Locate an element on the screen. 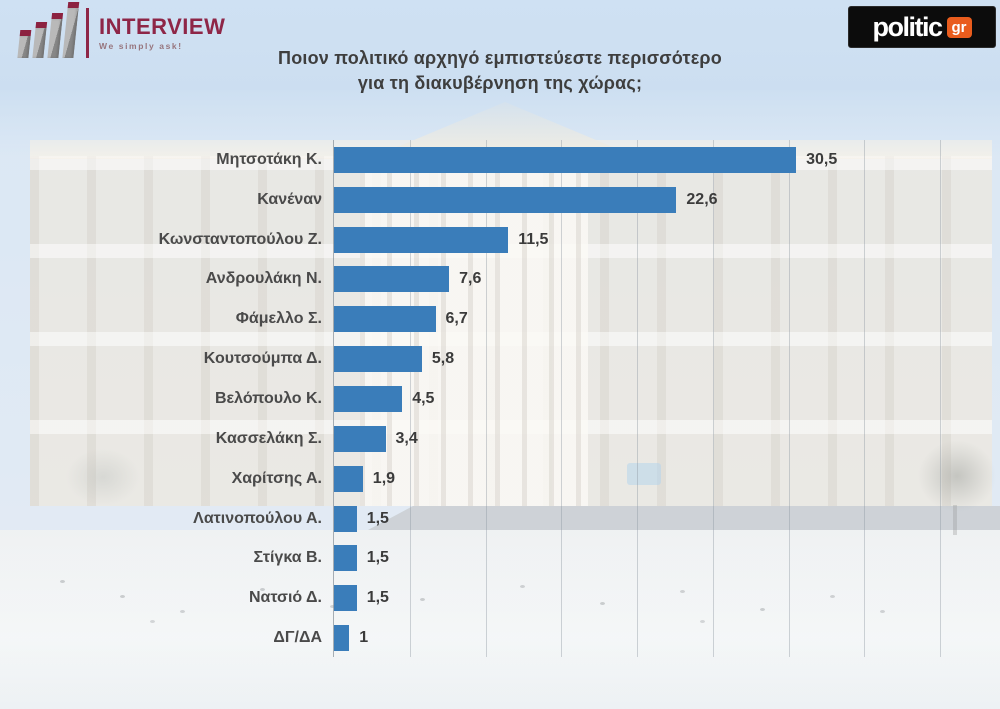 The image size is (1000, 709). category-label: Μητσοτάκη Κ. is located at coordinates (269, 159).